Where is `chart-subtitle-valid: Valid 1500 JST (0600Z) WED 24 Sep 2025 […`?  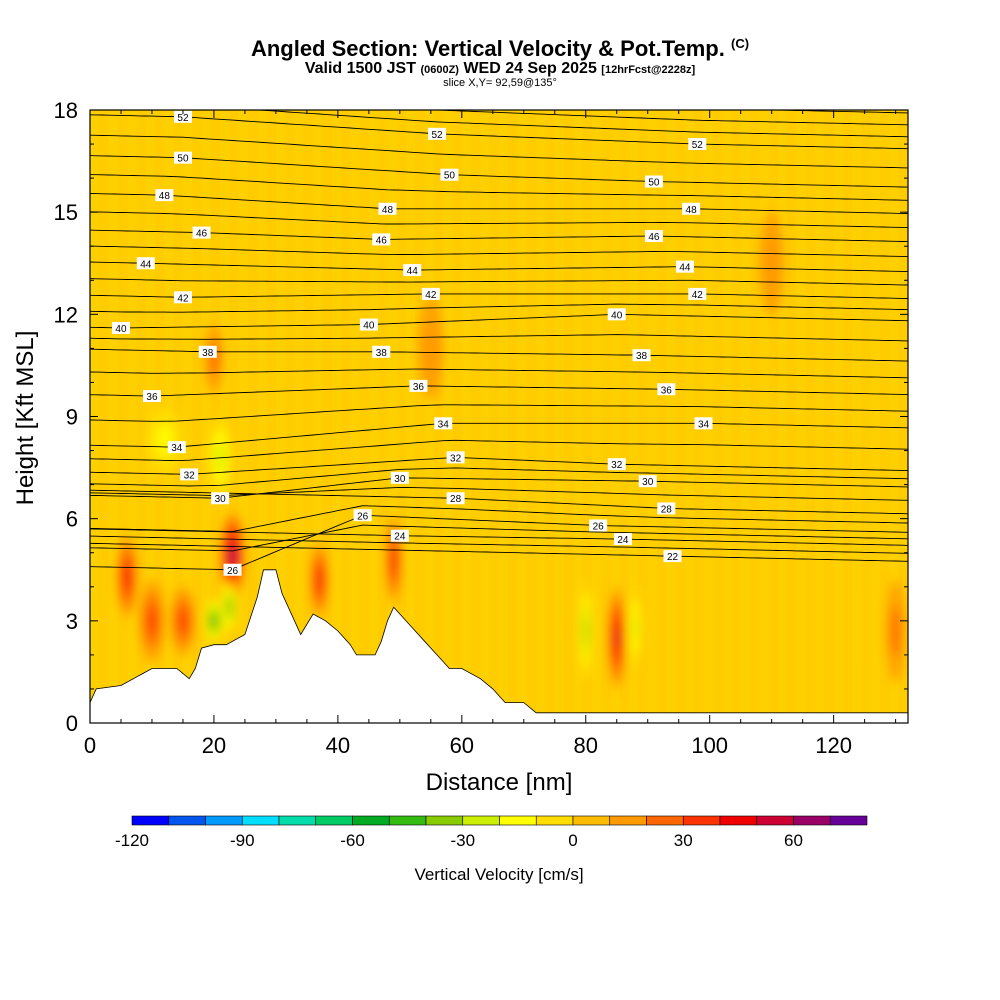
chart-subtitle-valid: Valid 1500 JST (0600Z) WED 24 Sep 2025 [… is located at coordinates (500, 69).